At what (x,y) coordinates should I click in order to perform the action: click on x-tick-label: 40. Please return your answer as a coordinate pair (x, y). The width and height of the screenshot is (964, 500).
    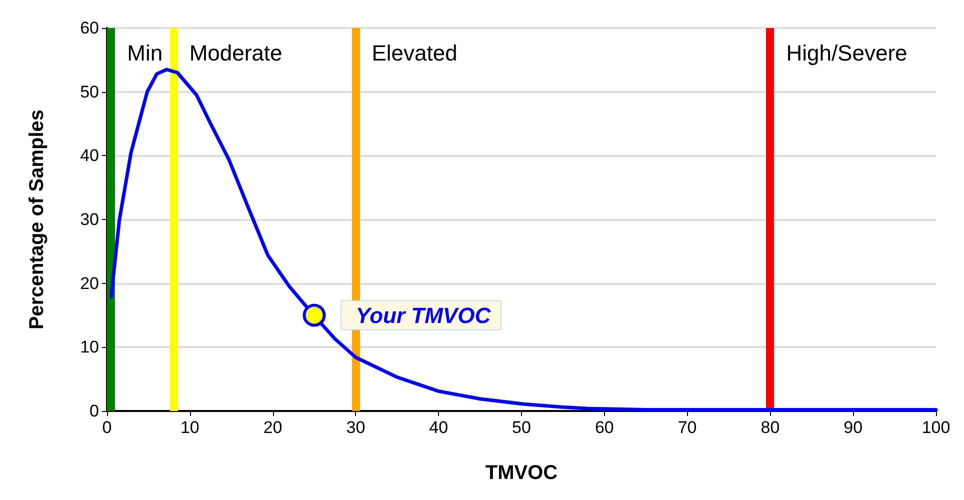
    Looking at the image, I should click on (438, 427).